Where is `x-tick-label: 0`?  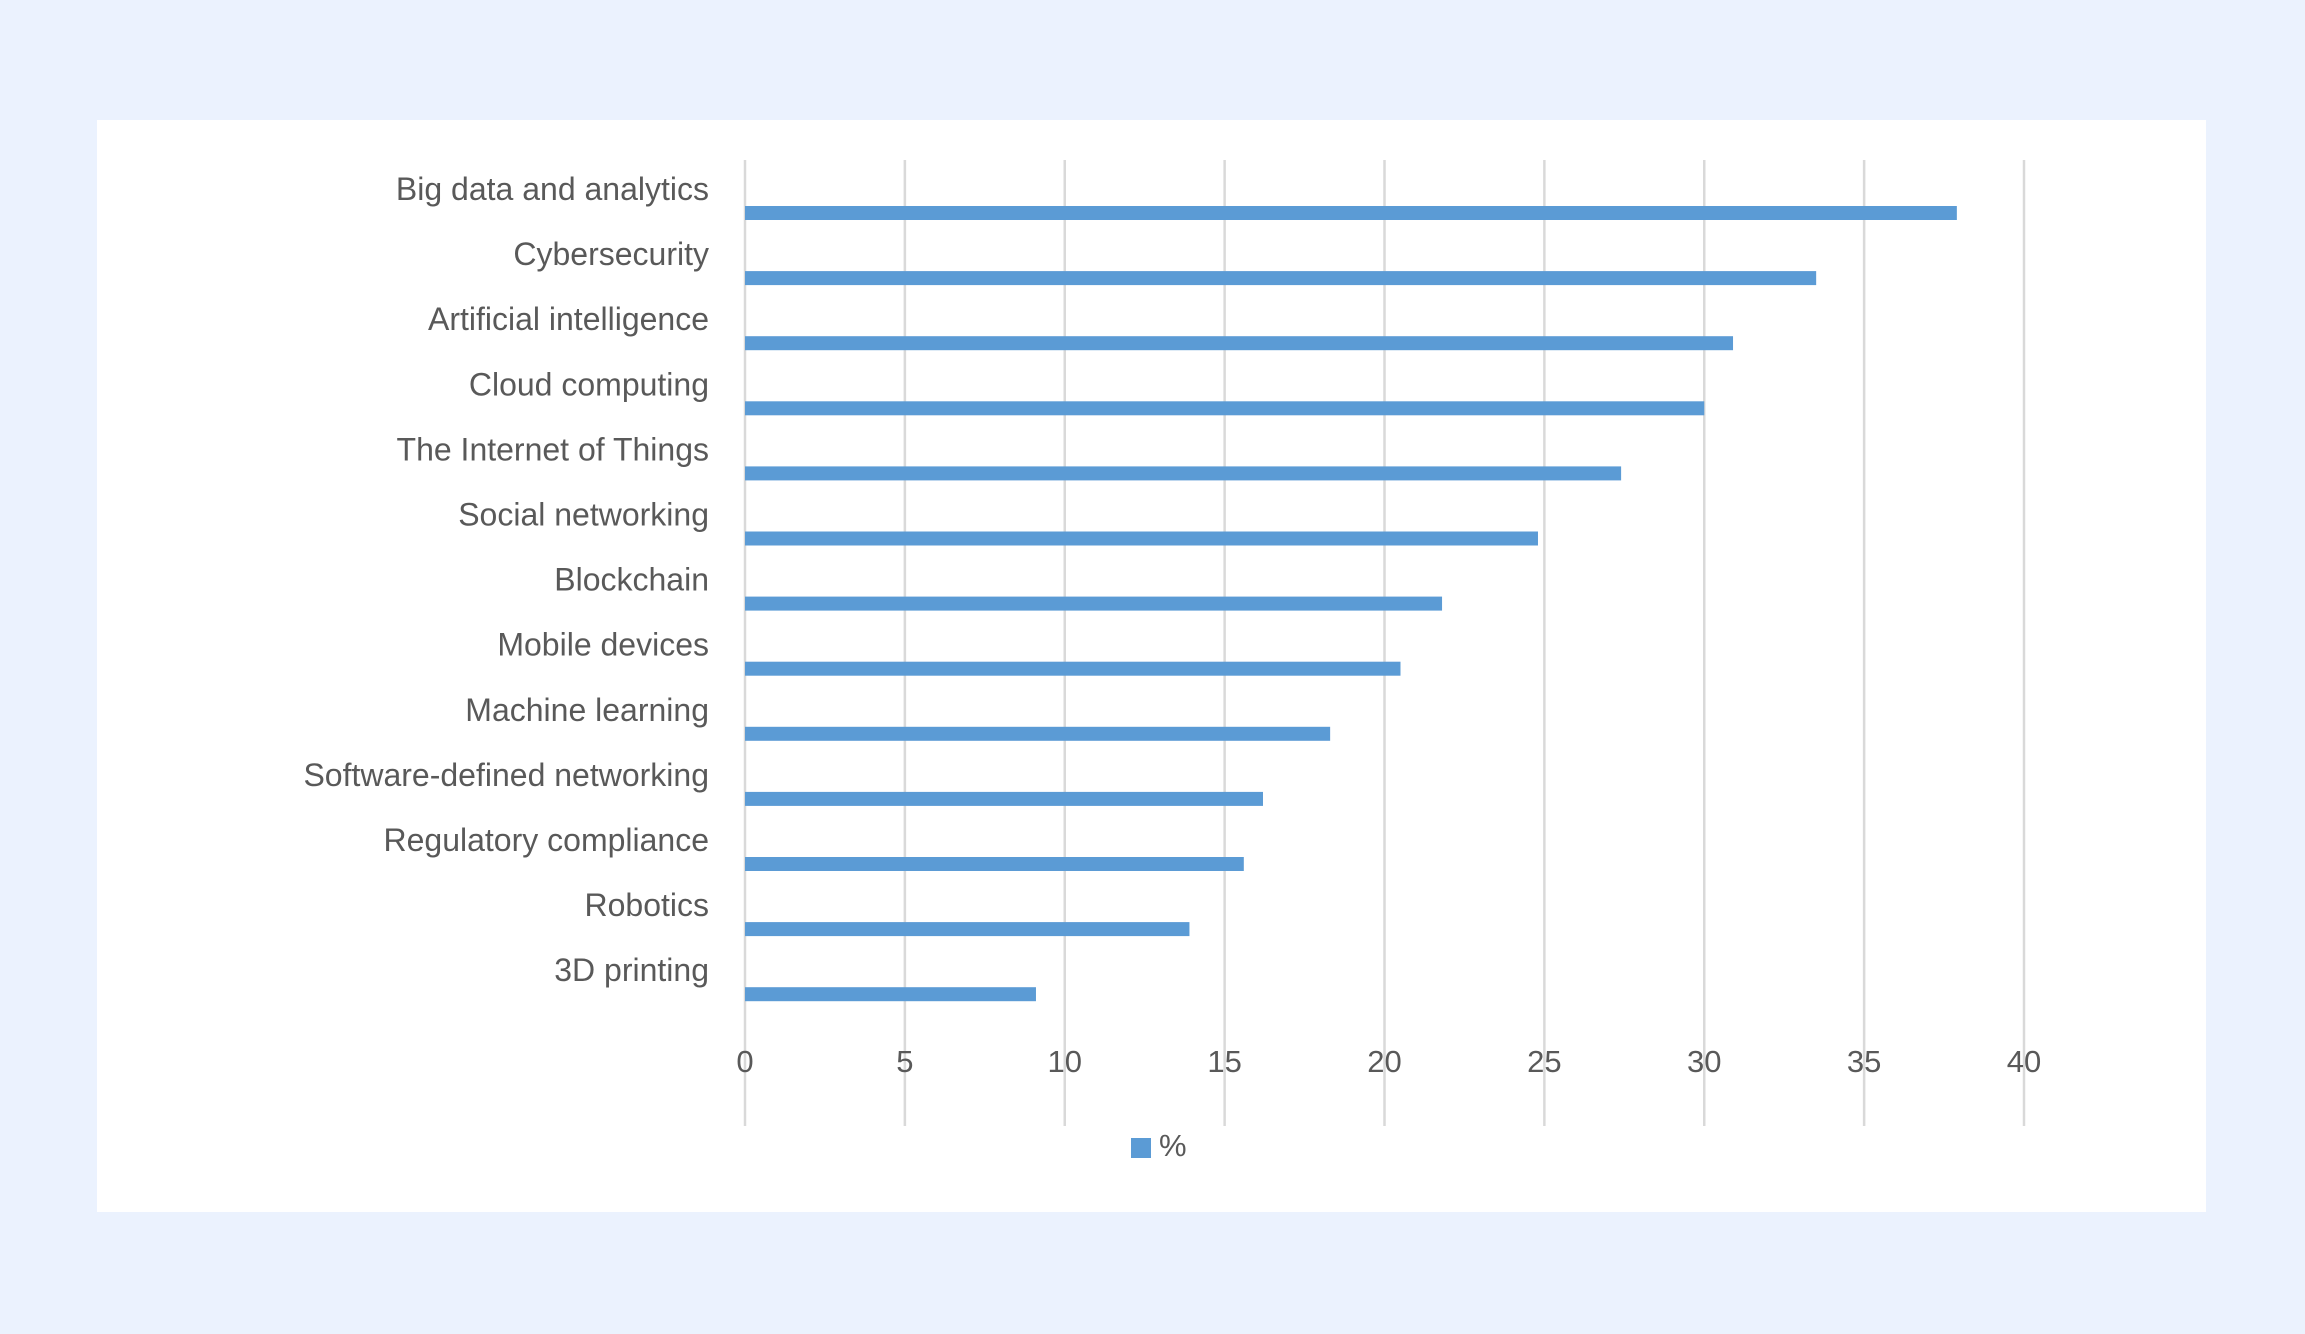 x-tick-label: 0 is located at coordinates (744, 1061).